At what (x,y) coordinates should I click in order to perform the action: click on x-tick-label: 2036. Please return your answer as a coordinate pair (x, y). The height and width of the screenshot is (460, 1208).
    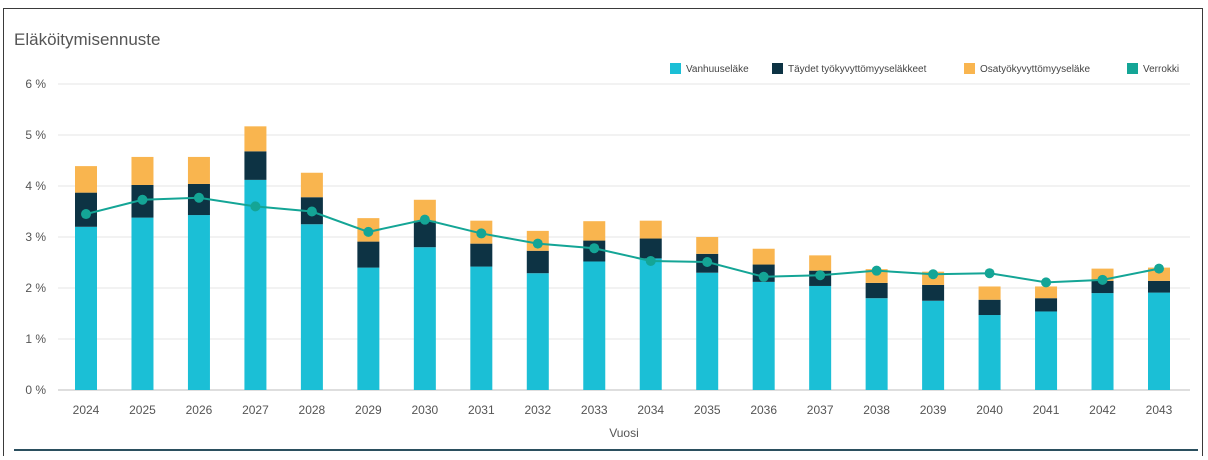
    Looking at the image, I should click on (763, 410).